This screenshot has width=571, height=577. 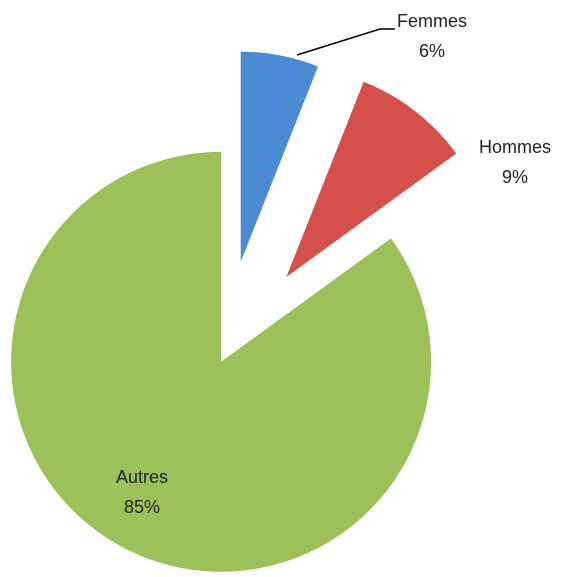 What do you see at coordinates (515, 177) in the screenshot?
I see `slice-value-label: 9%` at bounding box center [515, 177].